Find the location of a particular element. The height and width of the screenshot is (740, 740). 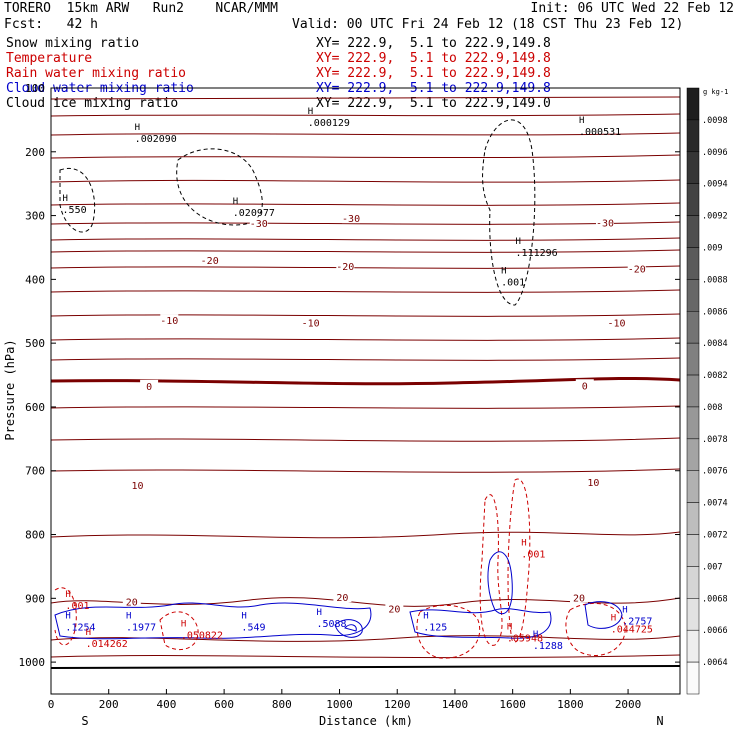

field-name-snow: Snow mixing ratio is located at coordinates (73, 43).